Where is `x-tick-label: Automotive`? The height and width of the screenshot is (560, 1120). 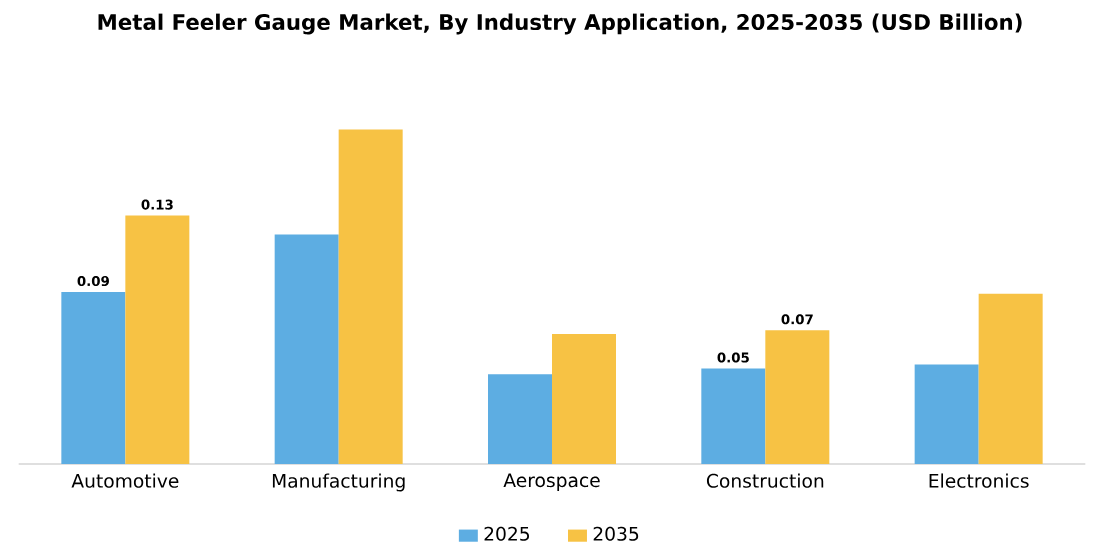 x-tick-label: Automotive is located at coordinates (125, 480).